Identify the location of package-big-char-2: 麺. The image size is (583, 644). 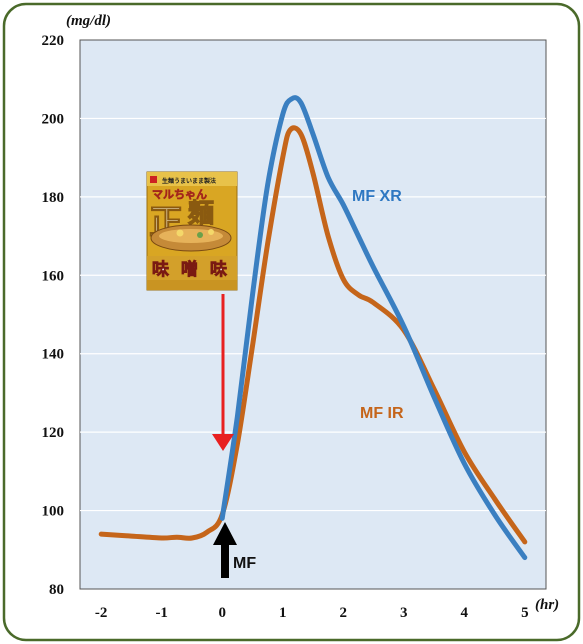
(200, 214).